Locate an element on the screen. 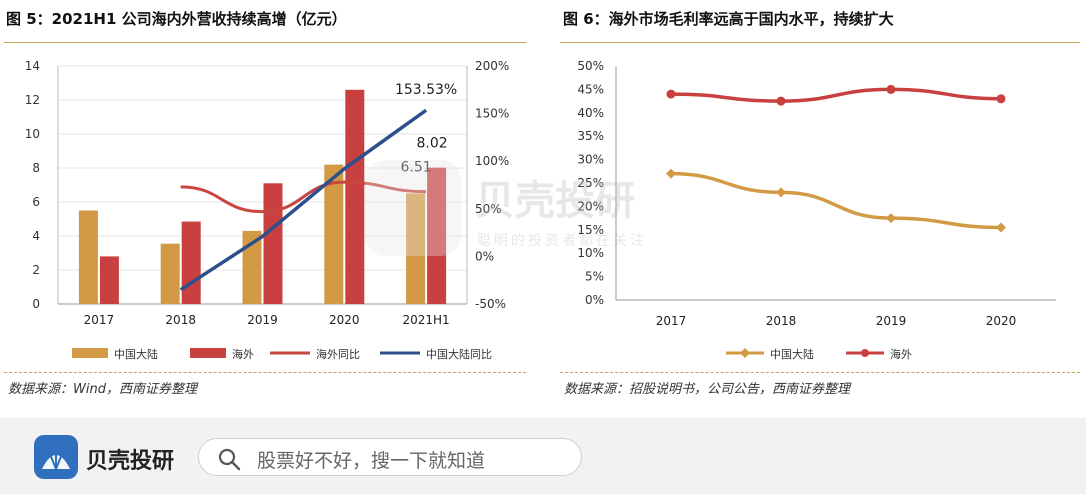 Image resolution: width=1086 pixels, height=494 pixels. y-tick-label: 10% is located at coordinates (590, 253).